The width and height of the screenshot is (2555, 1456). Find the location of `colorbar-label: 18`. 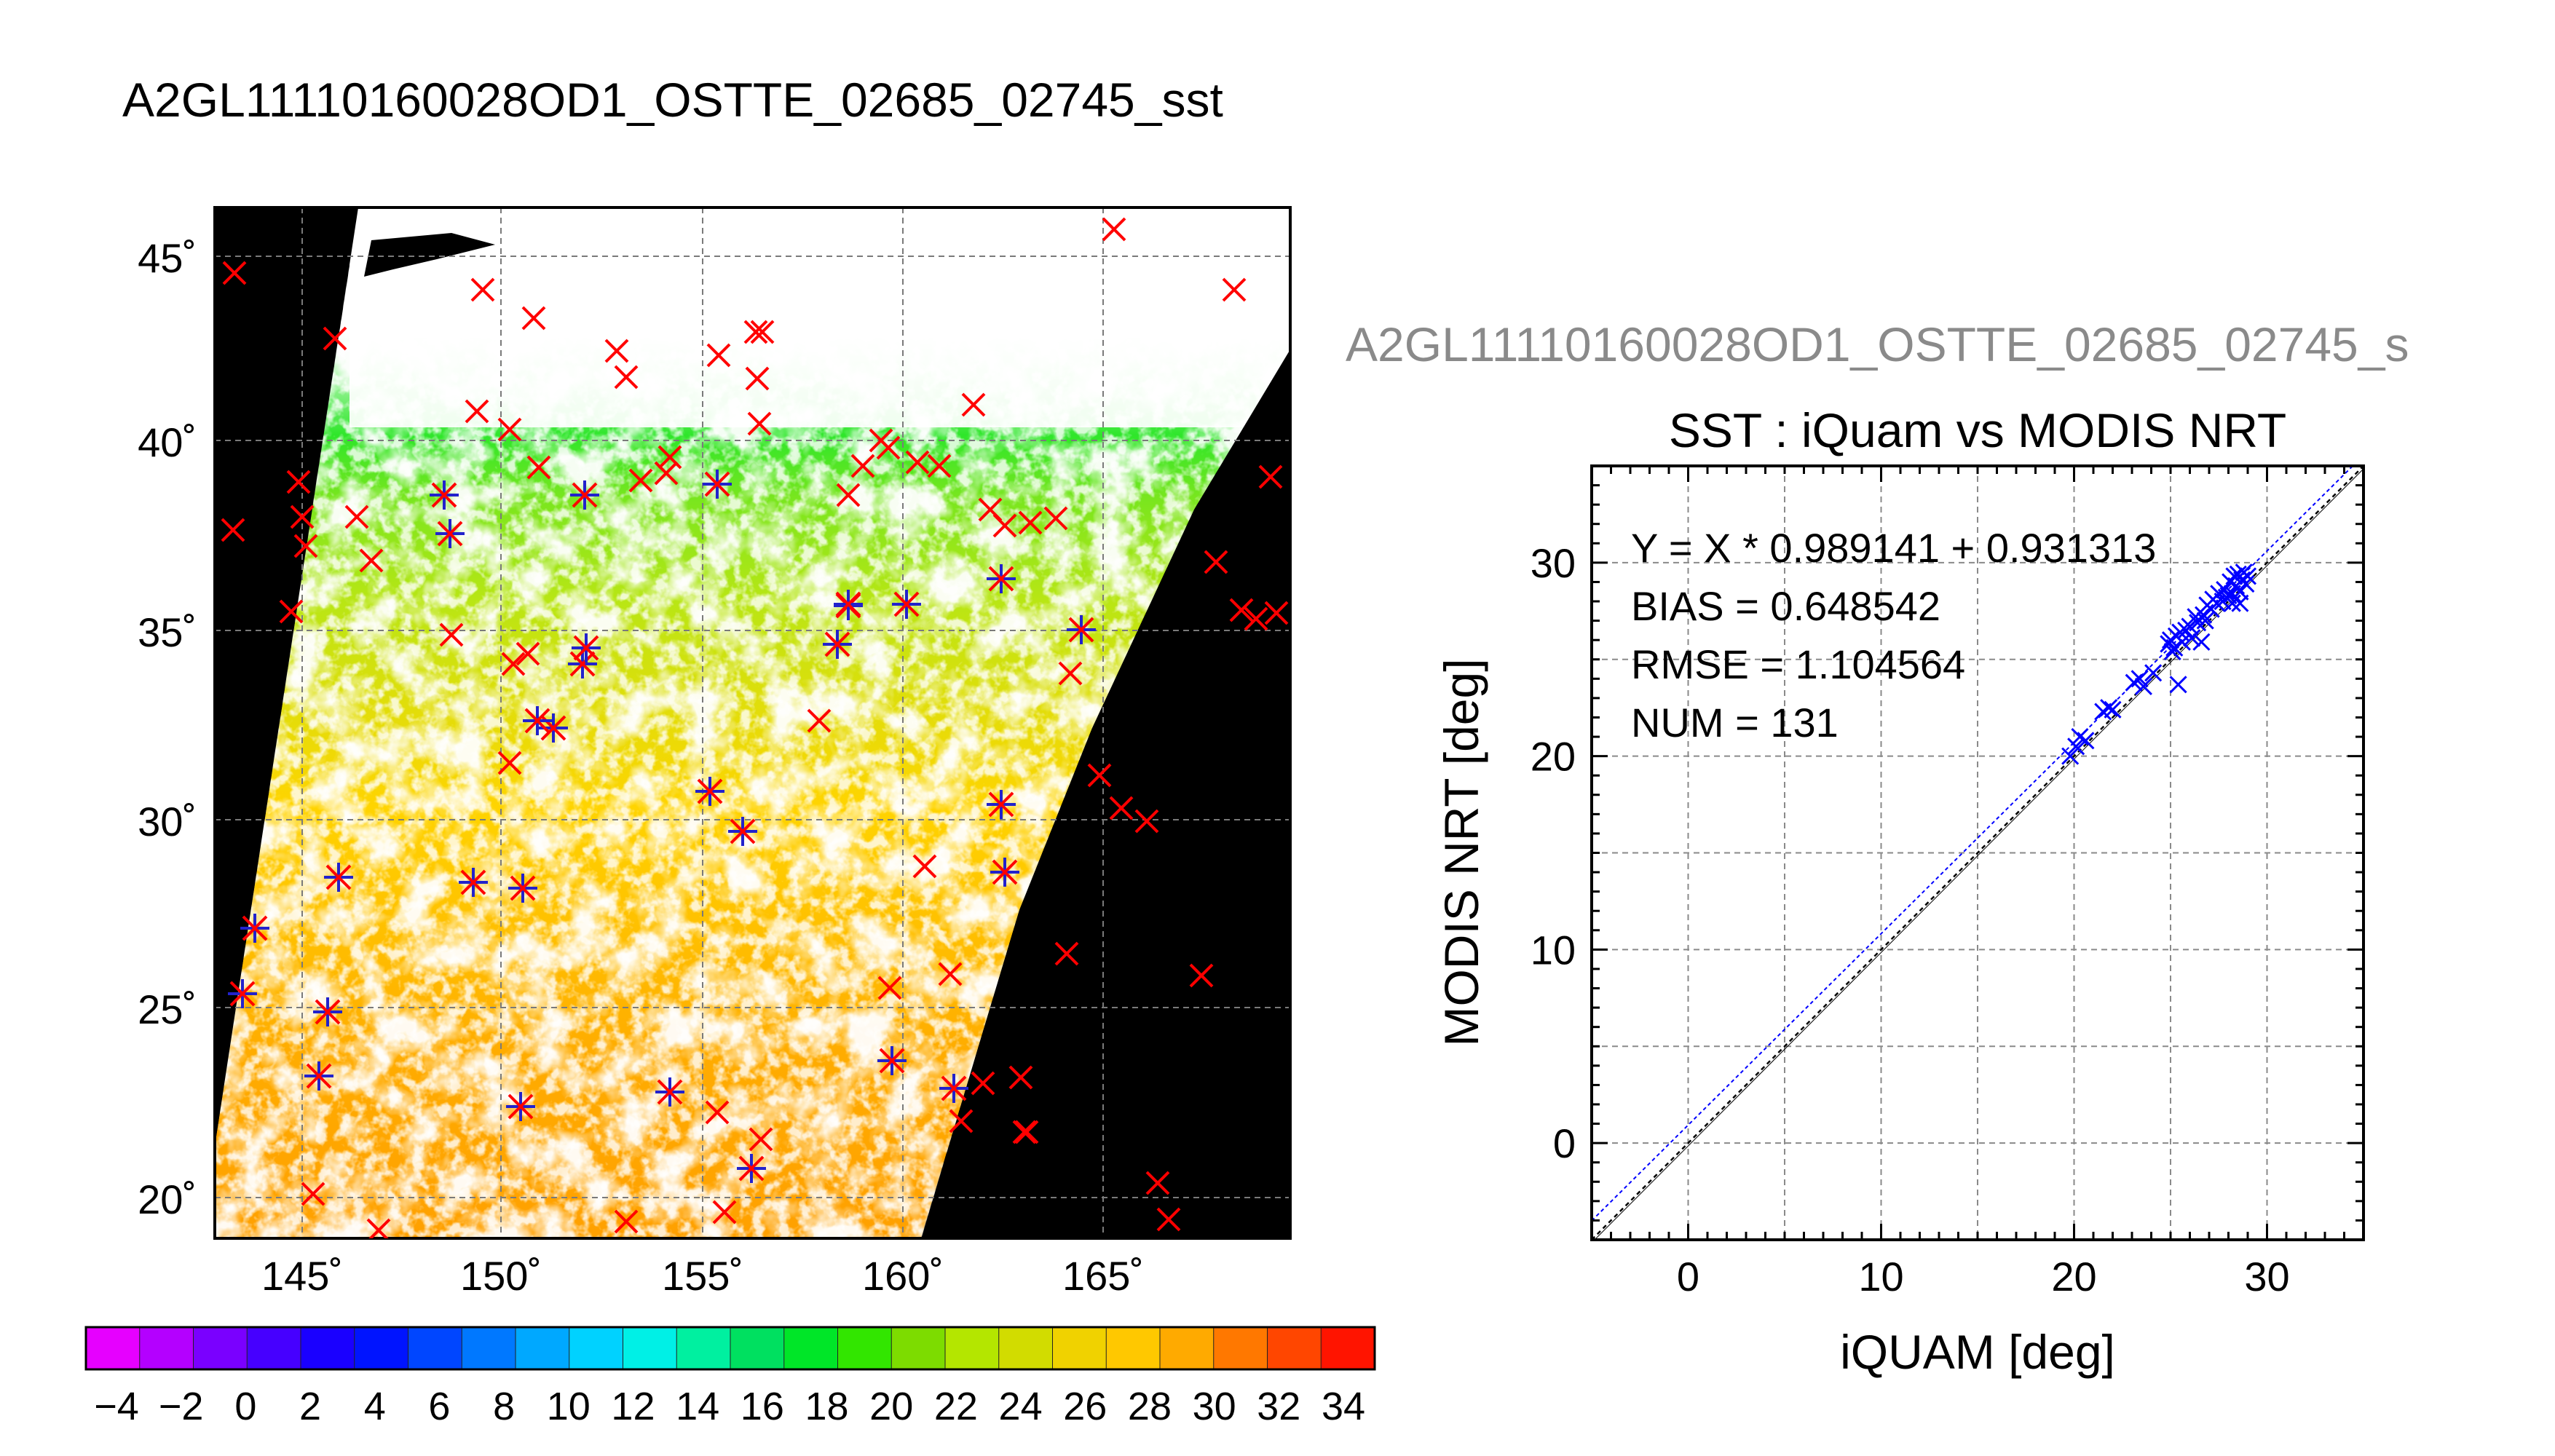

colorbar-label: 18 is located at coordinates (826, 1406).